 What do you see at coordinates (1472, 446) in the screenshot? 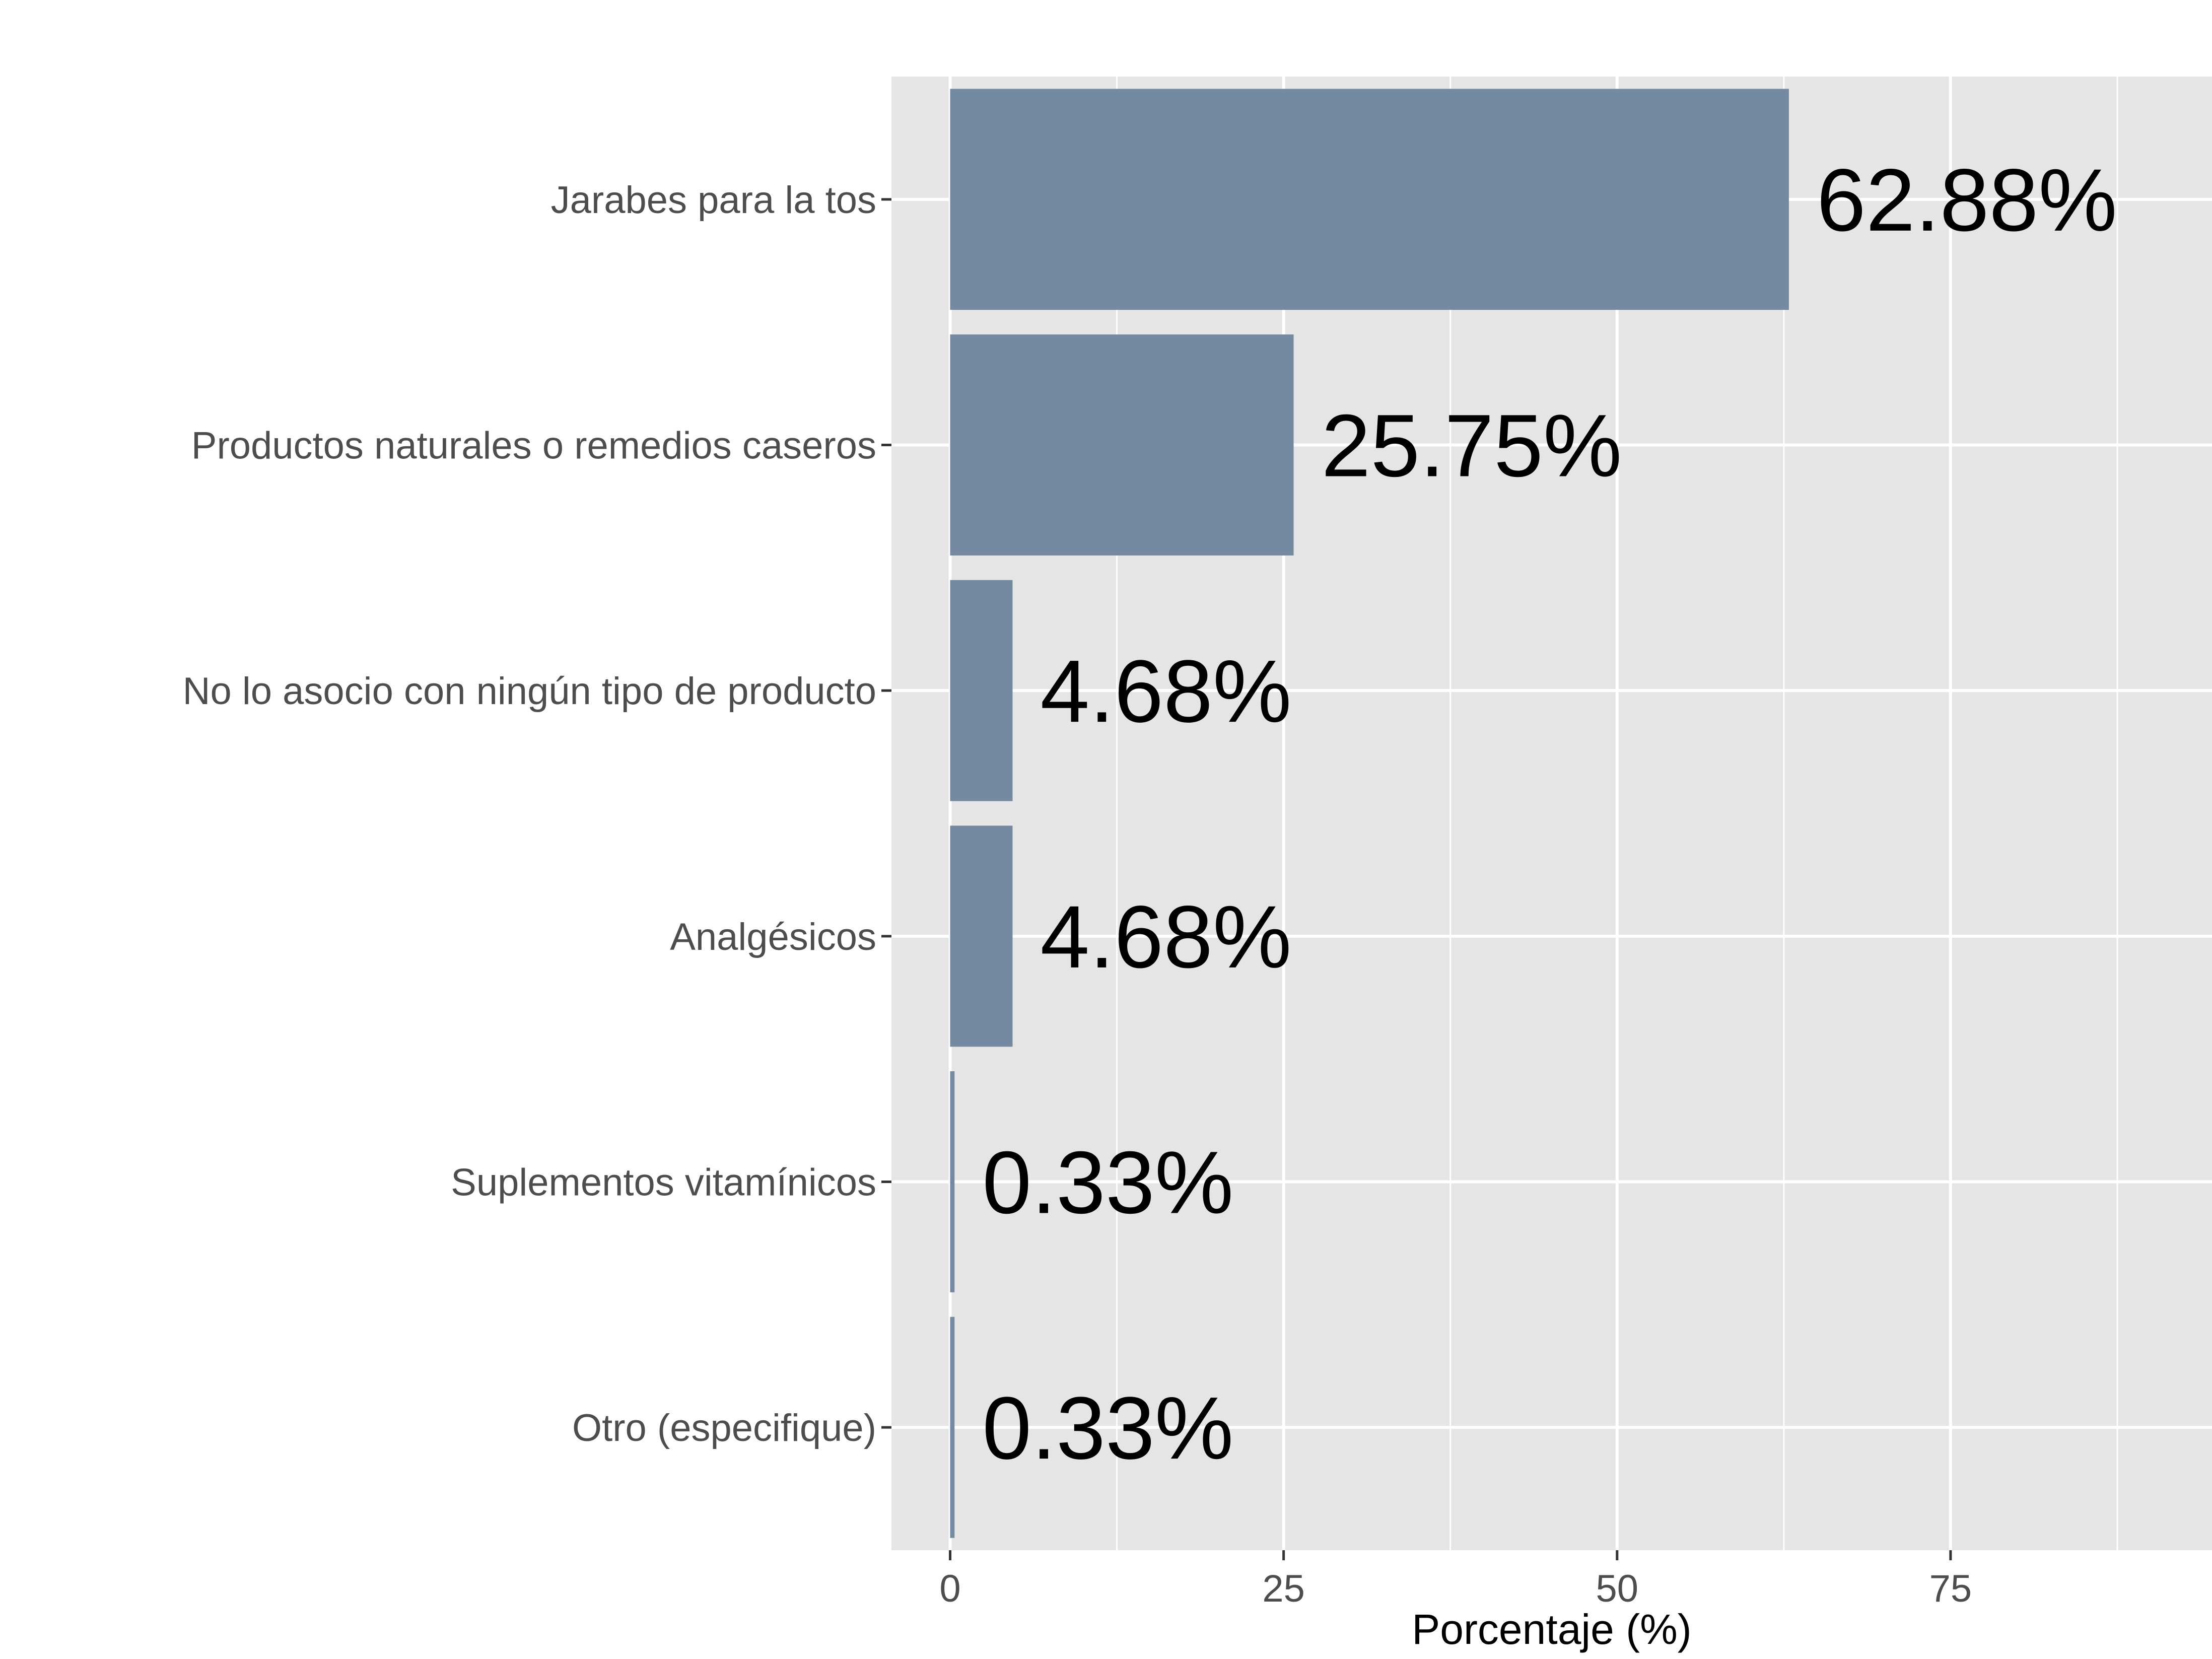
I see `data-label: 25.75%` at bounding box center [1472, 446].